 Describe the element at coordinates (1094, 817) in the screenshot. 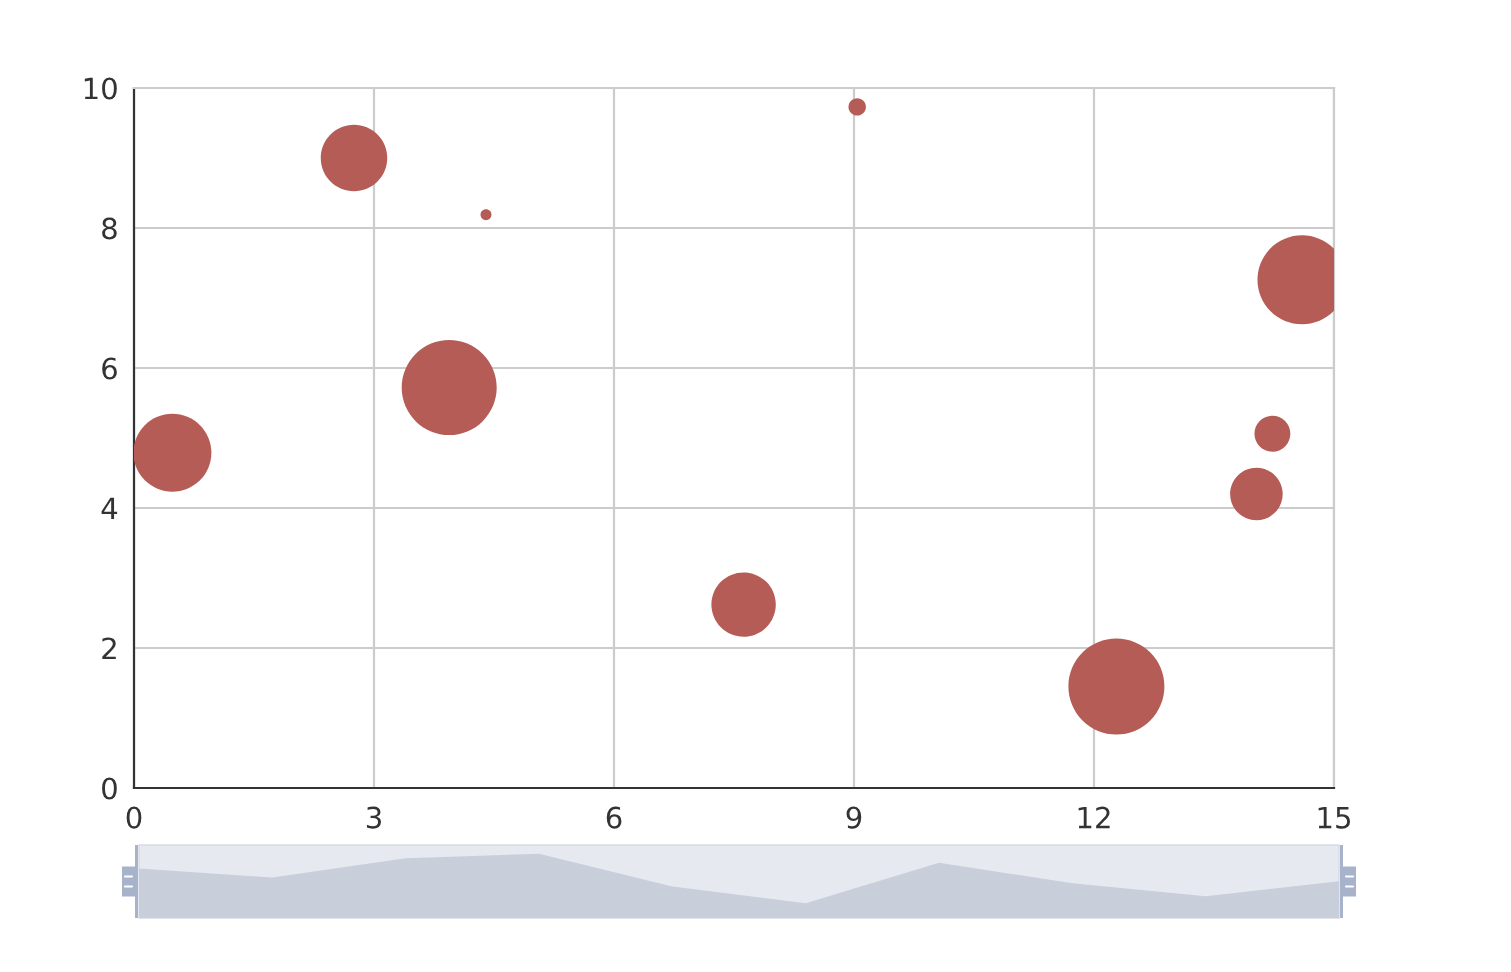

I see `x-tick-label: 12` at that location.